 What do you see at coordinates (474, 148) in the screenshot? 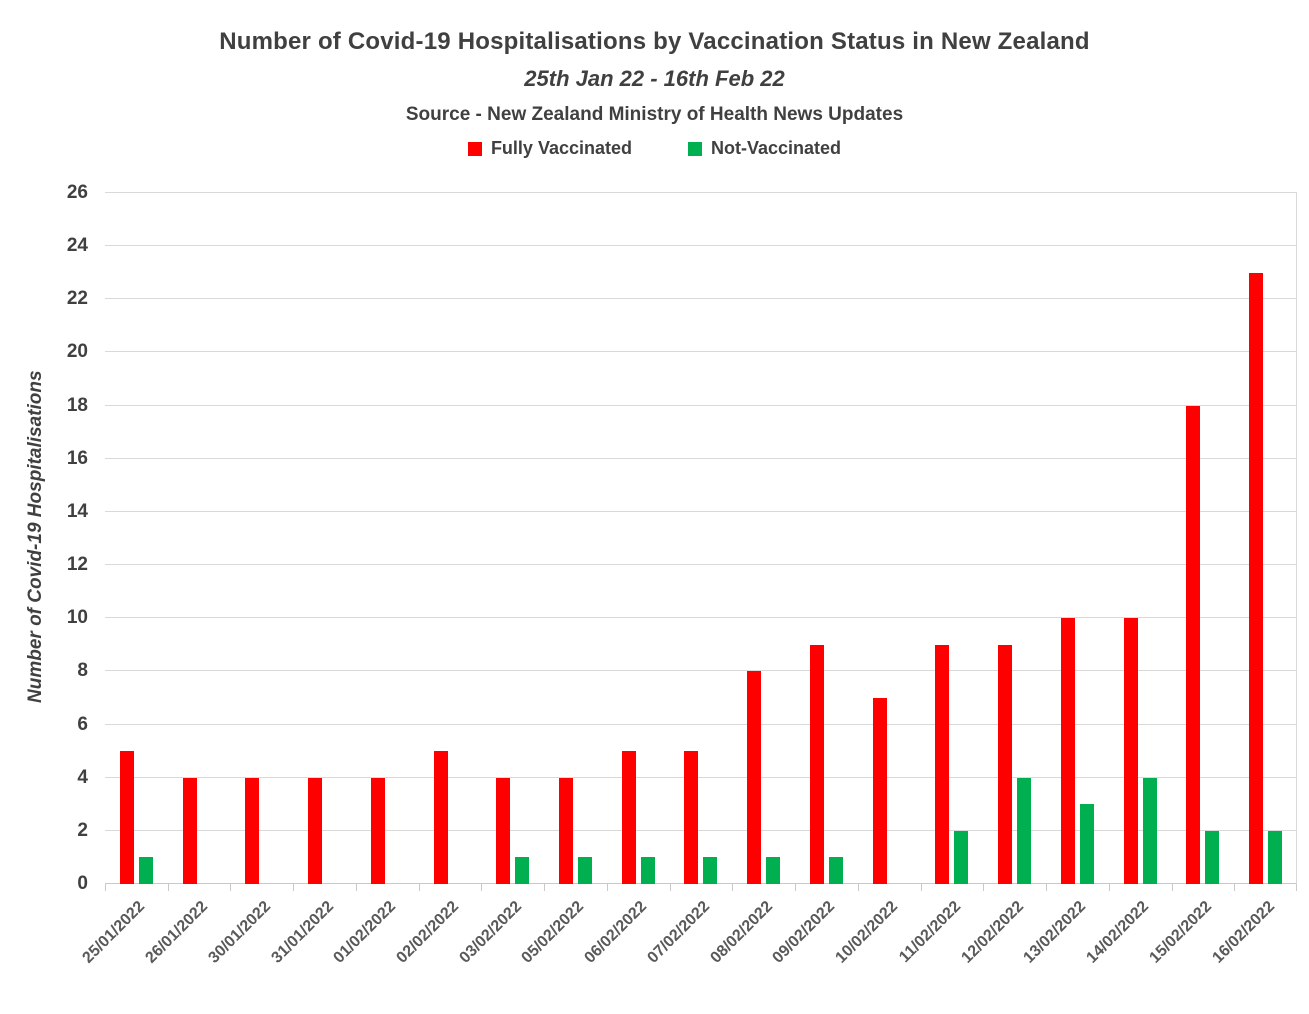
I see `legend-swatch-fully-vaccinated-icon` at bounding box center [474, 148].